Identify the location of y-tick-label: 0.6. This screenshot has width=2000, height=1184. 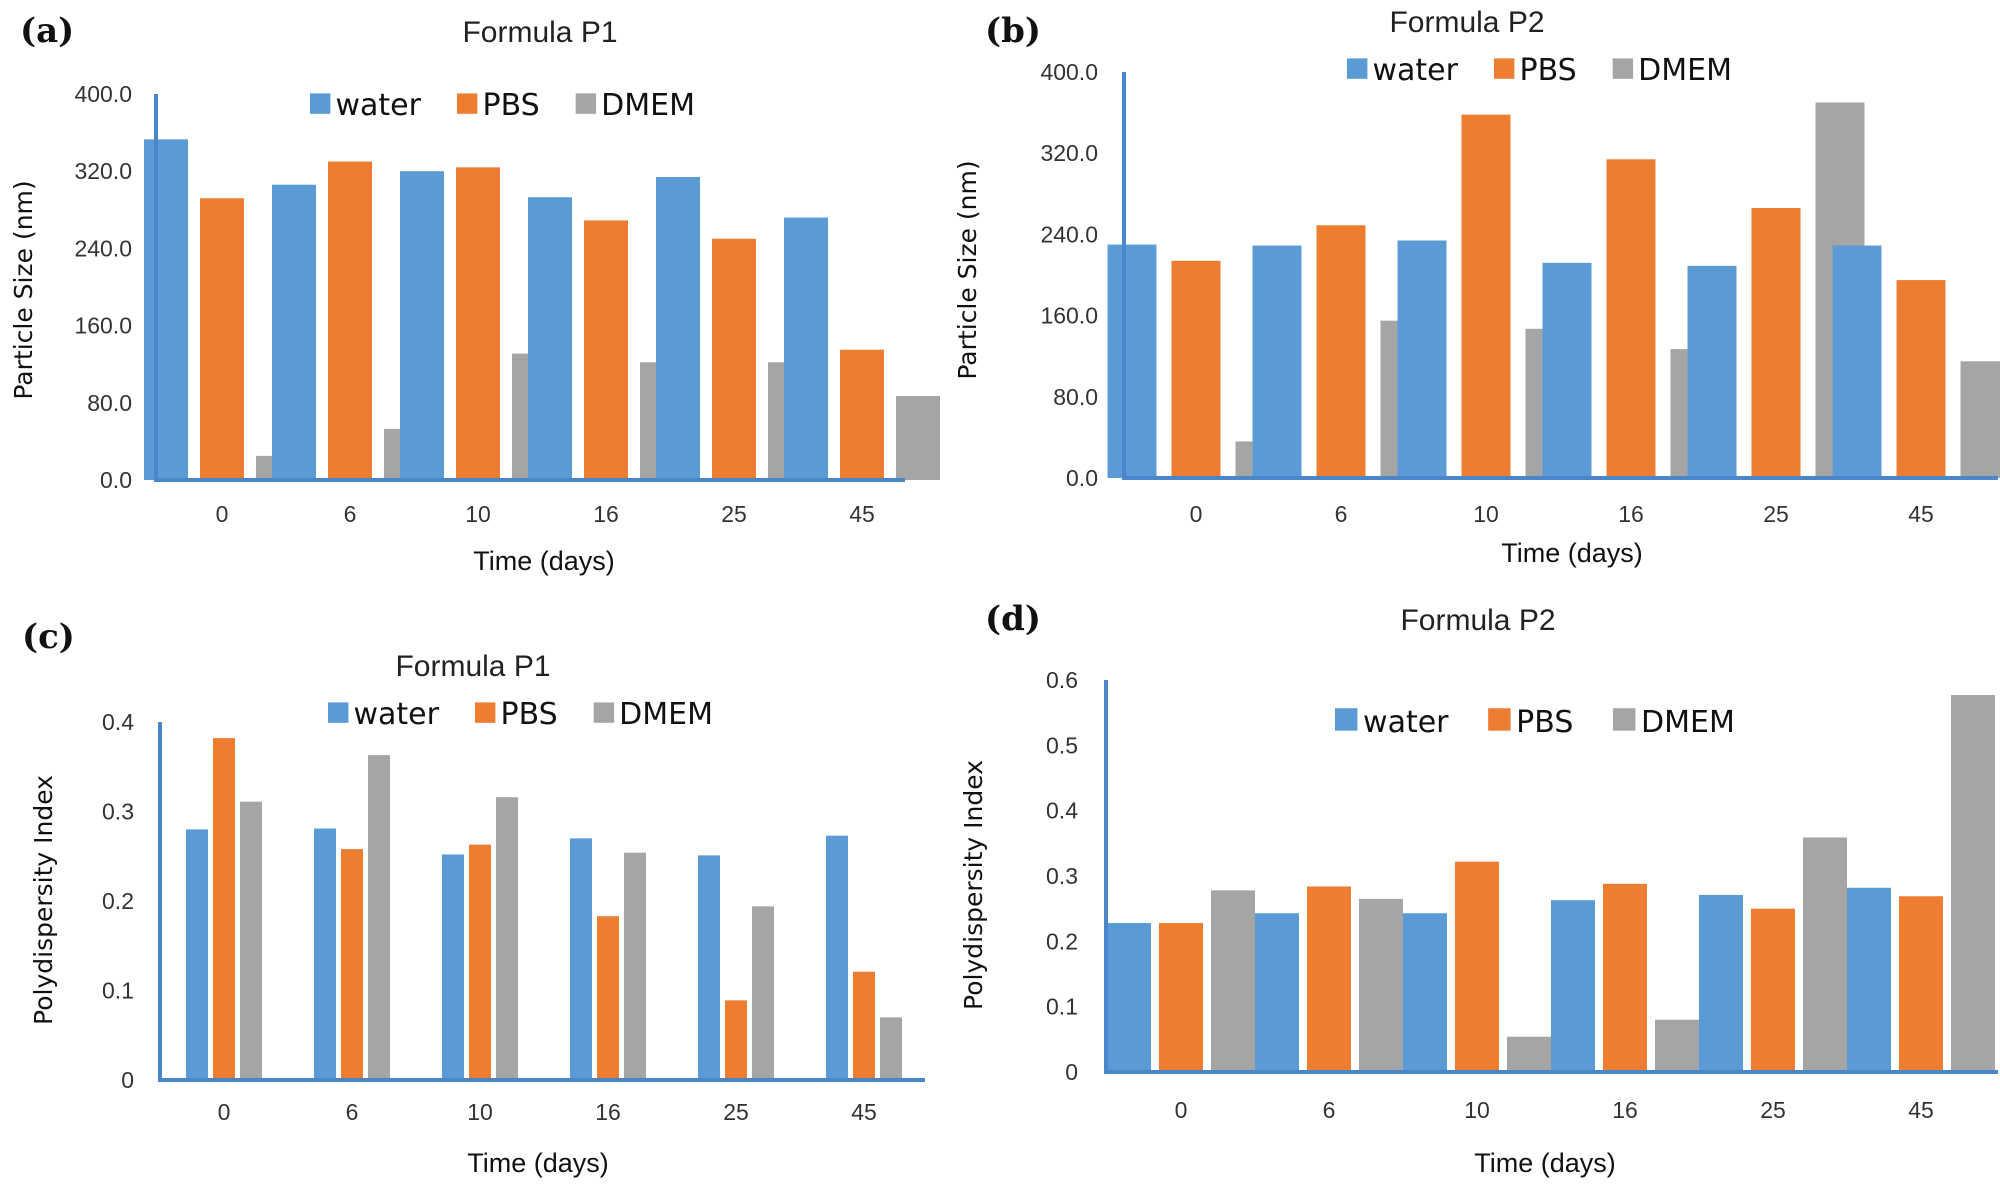
(1062, 680).